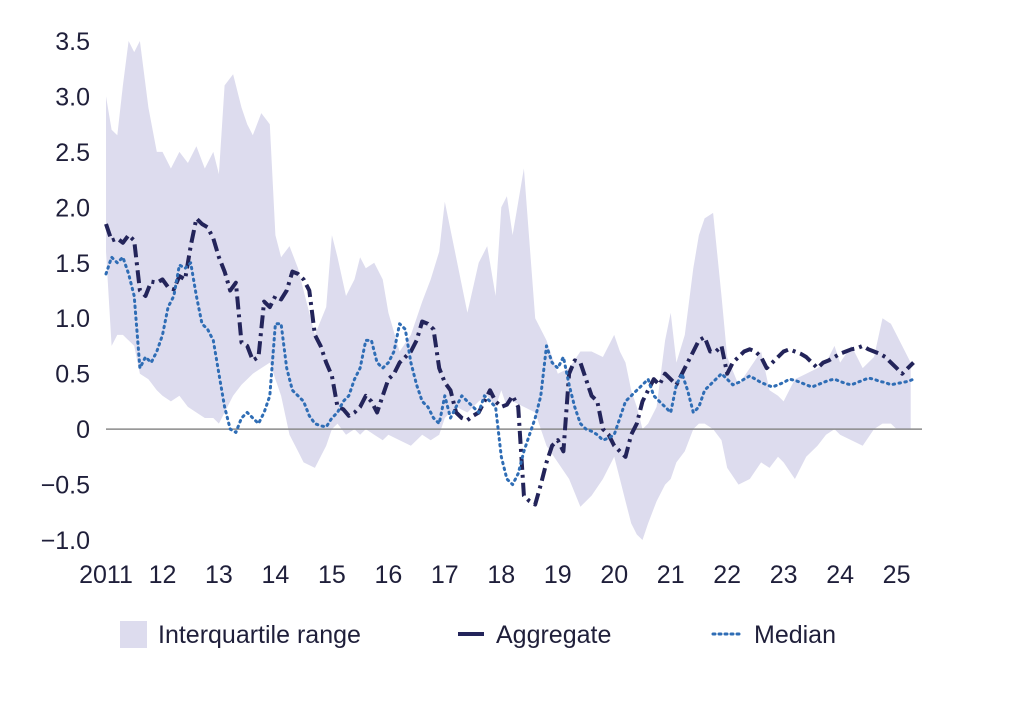 The image size is (1033, 721). What do you see at coordinates (614, 575) in the screenshot?
I see `x-tick-label: 20` at bounding box center [614, 575].